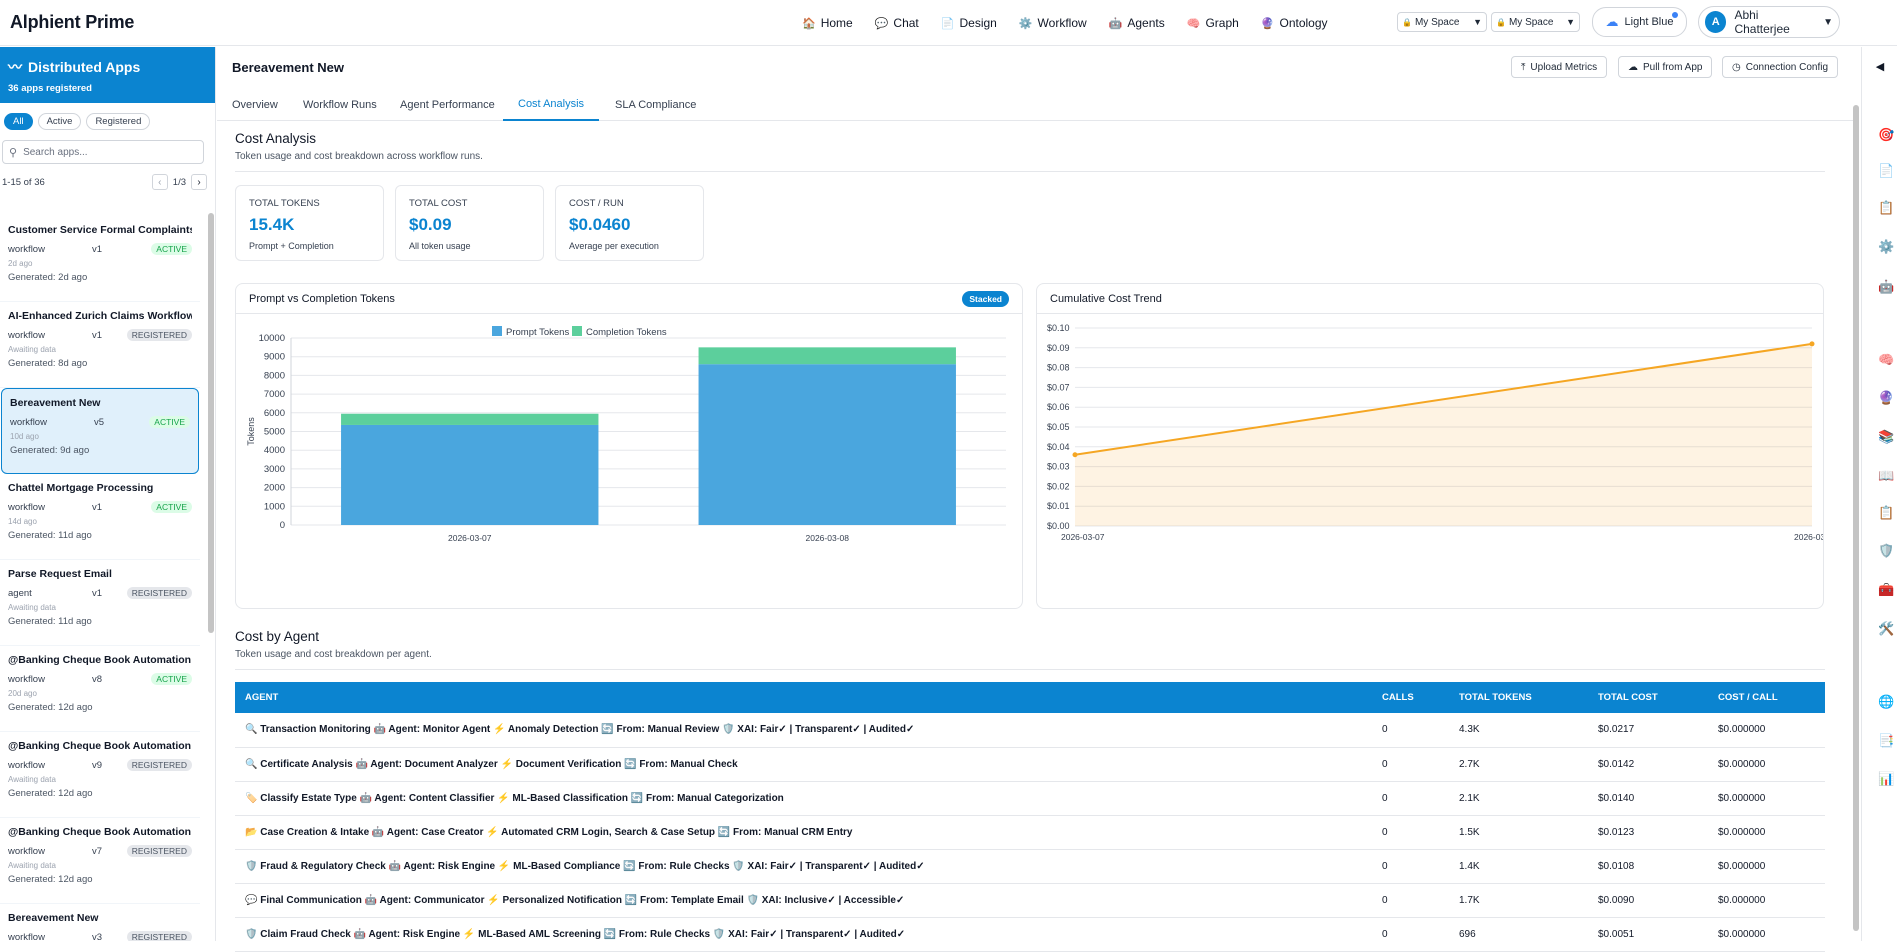 The width and height of the screenshot is (1897, 952). I want to click on rail-tool-icon: 📄, so click(1886, 170).